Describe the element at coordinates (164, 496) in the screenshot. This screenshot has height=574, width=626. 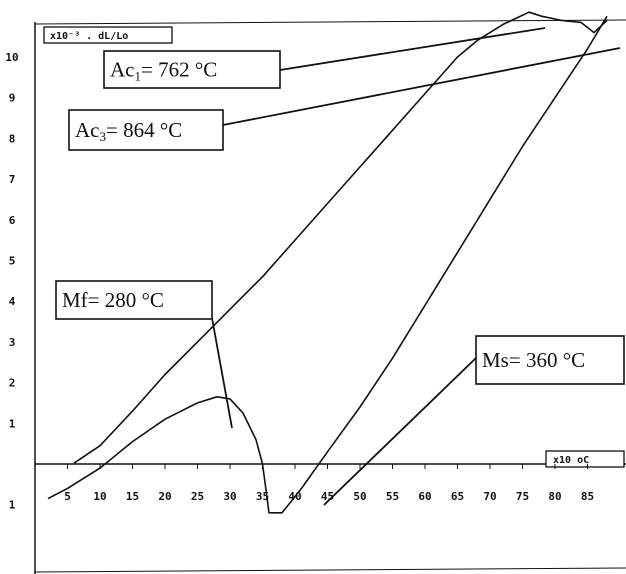
I see `x-tick-label: 20` at that location.